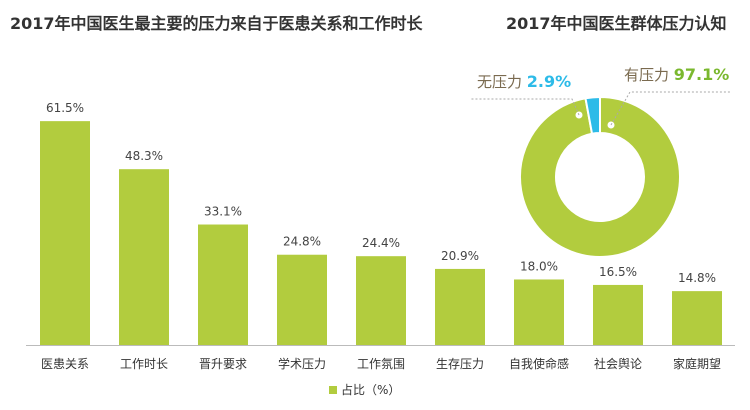  What do you see at coordinates (302, 363) in the screenshot?
I see `x-tick-label: 学术压力` at bounding box center [302, 363].